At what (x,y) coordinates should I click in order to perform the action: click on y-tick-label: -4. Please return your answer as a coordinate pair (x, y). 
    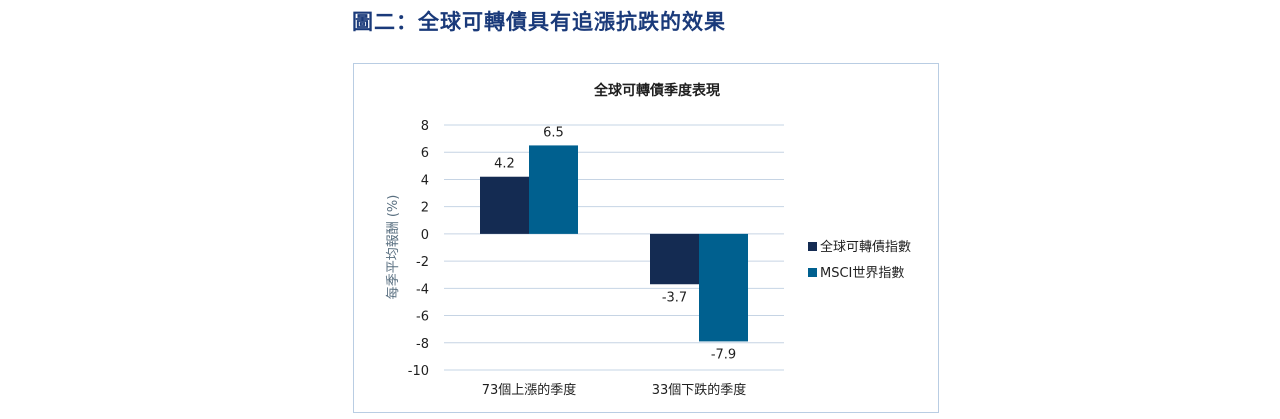
    Looking at the image, I should click on (422, 289).